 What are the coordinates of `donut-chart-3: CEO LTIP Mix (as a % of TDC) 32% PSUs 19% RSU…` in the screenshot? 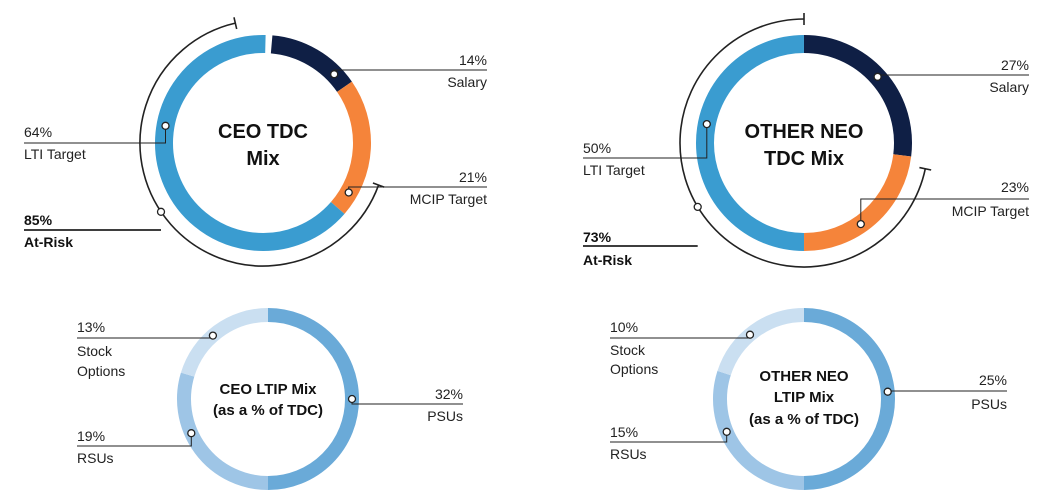 It's located at (270, 399).